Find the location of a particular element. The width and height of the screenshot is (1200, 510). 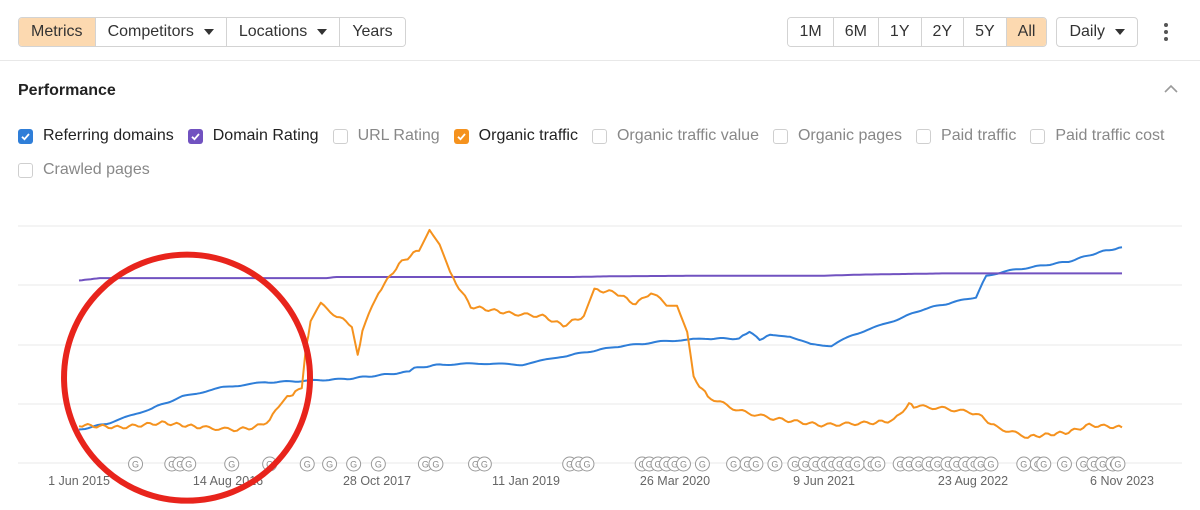

legend-item: Referring domains is located at coordinates (96, 136).